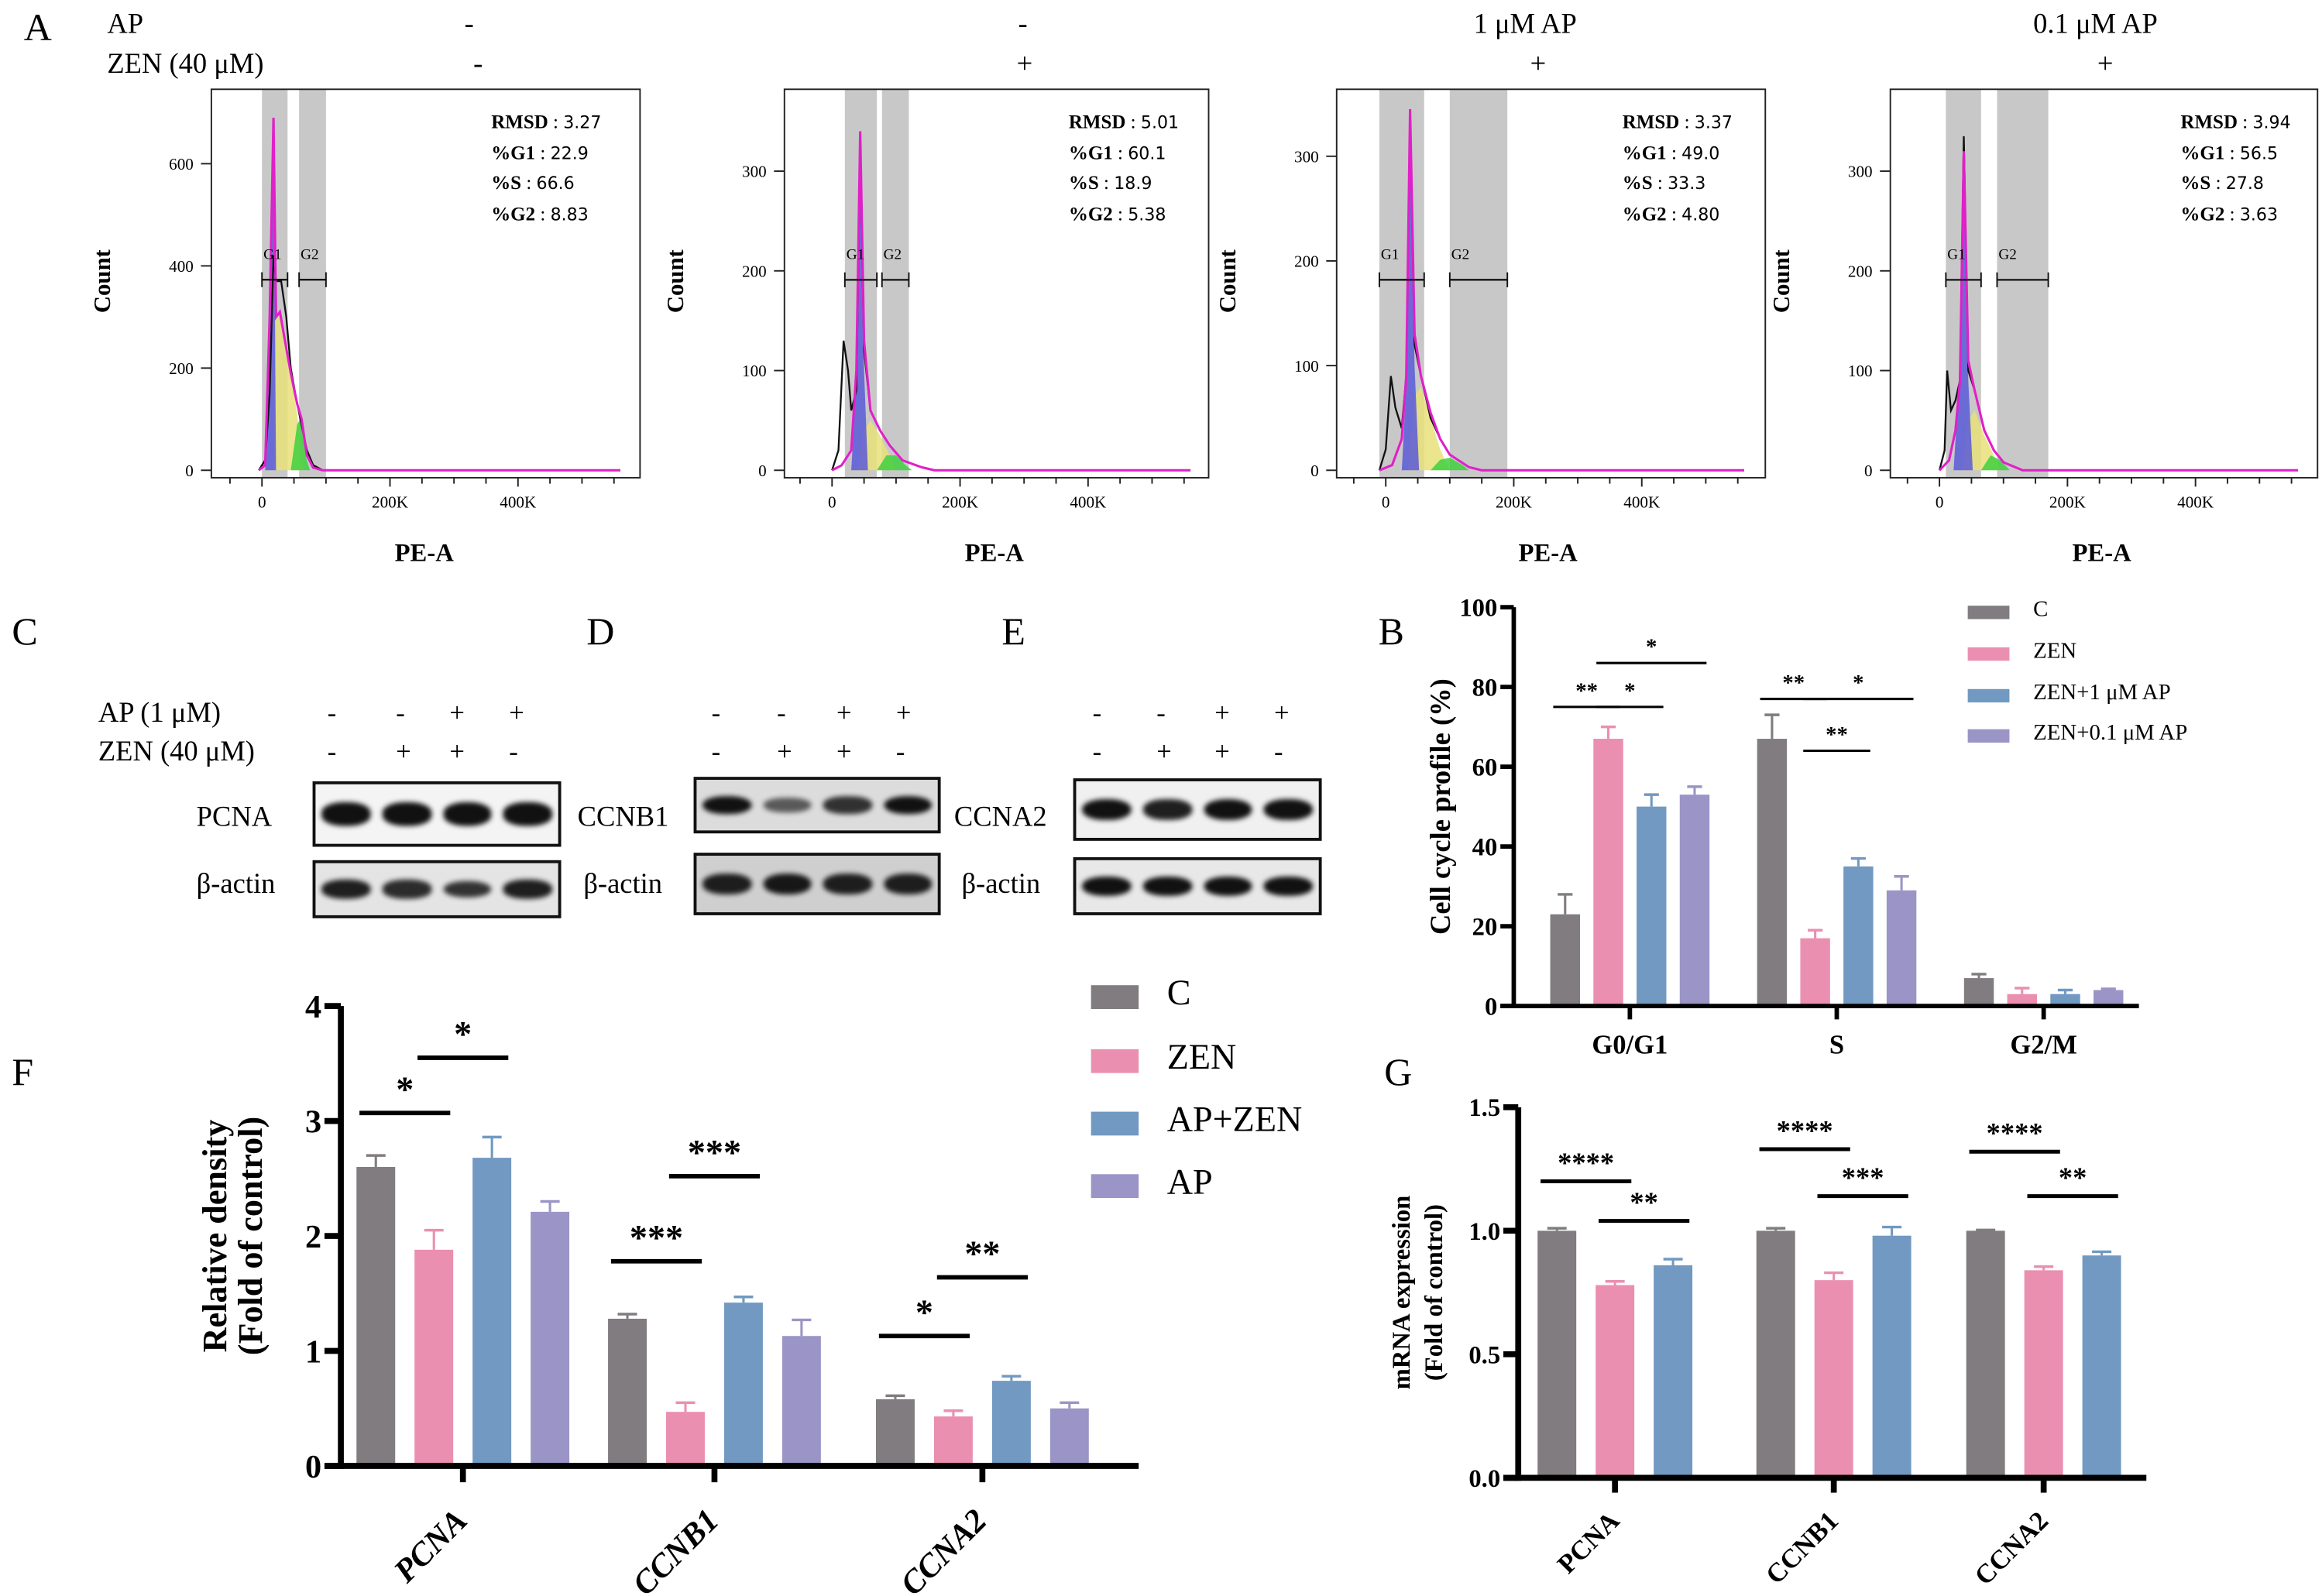 This screenshot has width=2322, height=1596. I want to click on zen-sign: +, so click(403, 751).